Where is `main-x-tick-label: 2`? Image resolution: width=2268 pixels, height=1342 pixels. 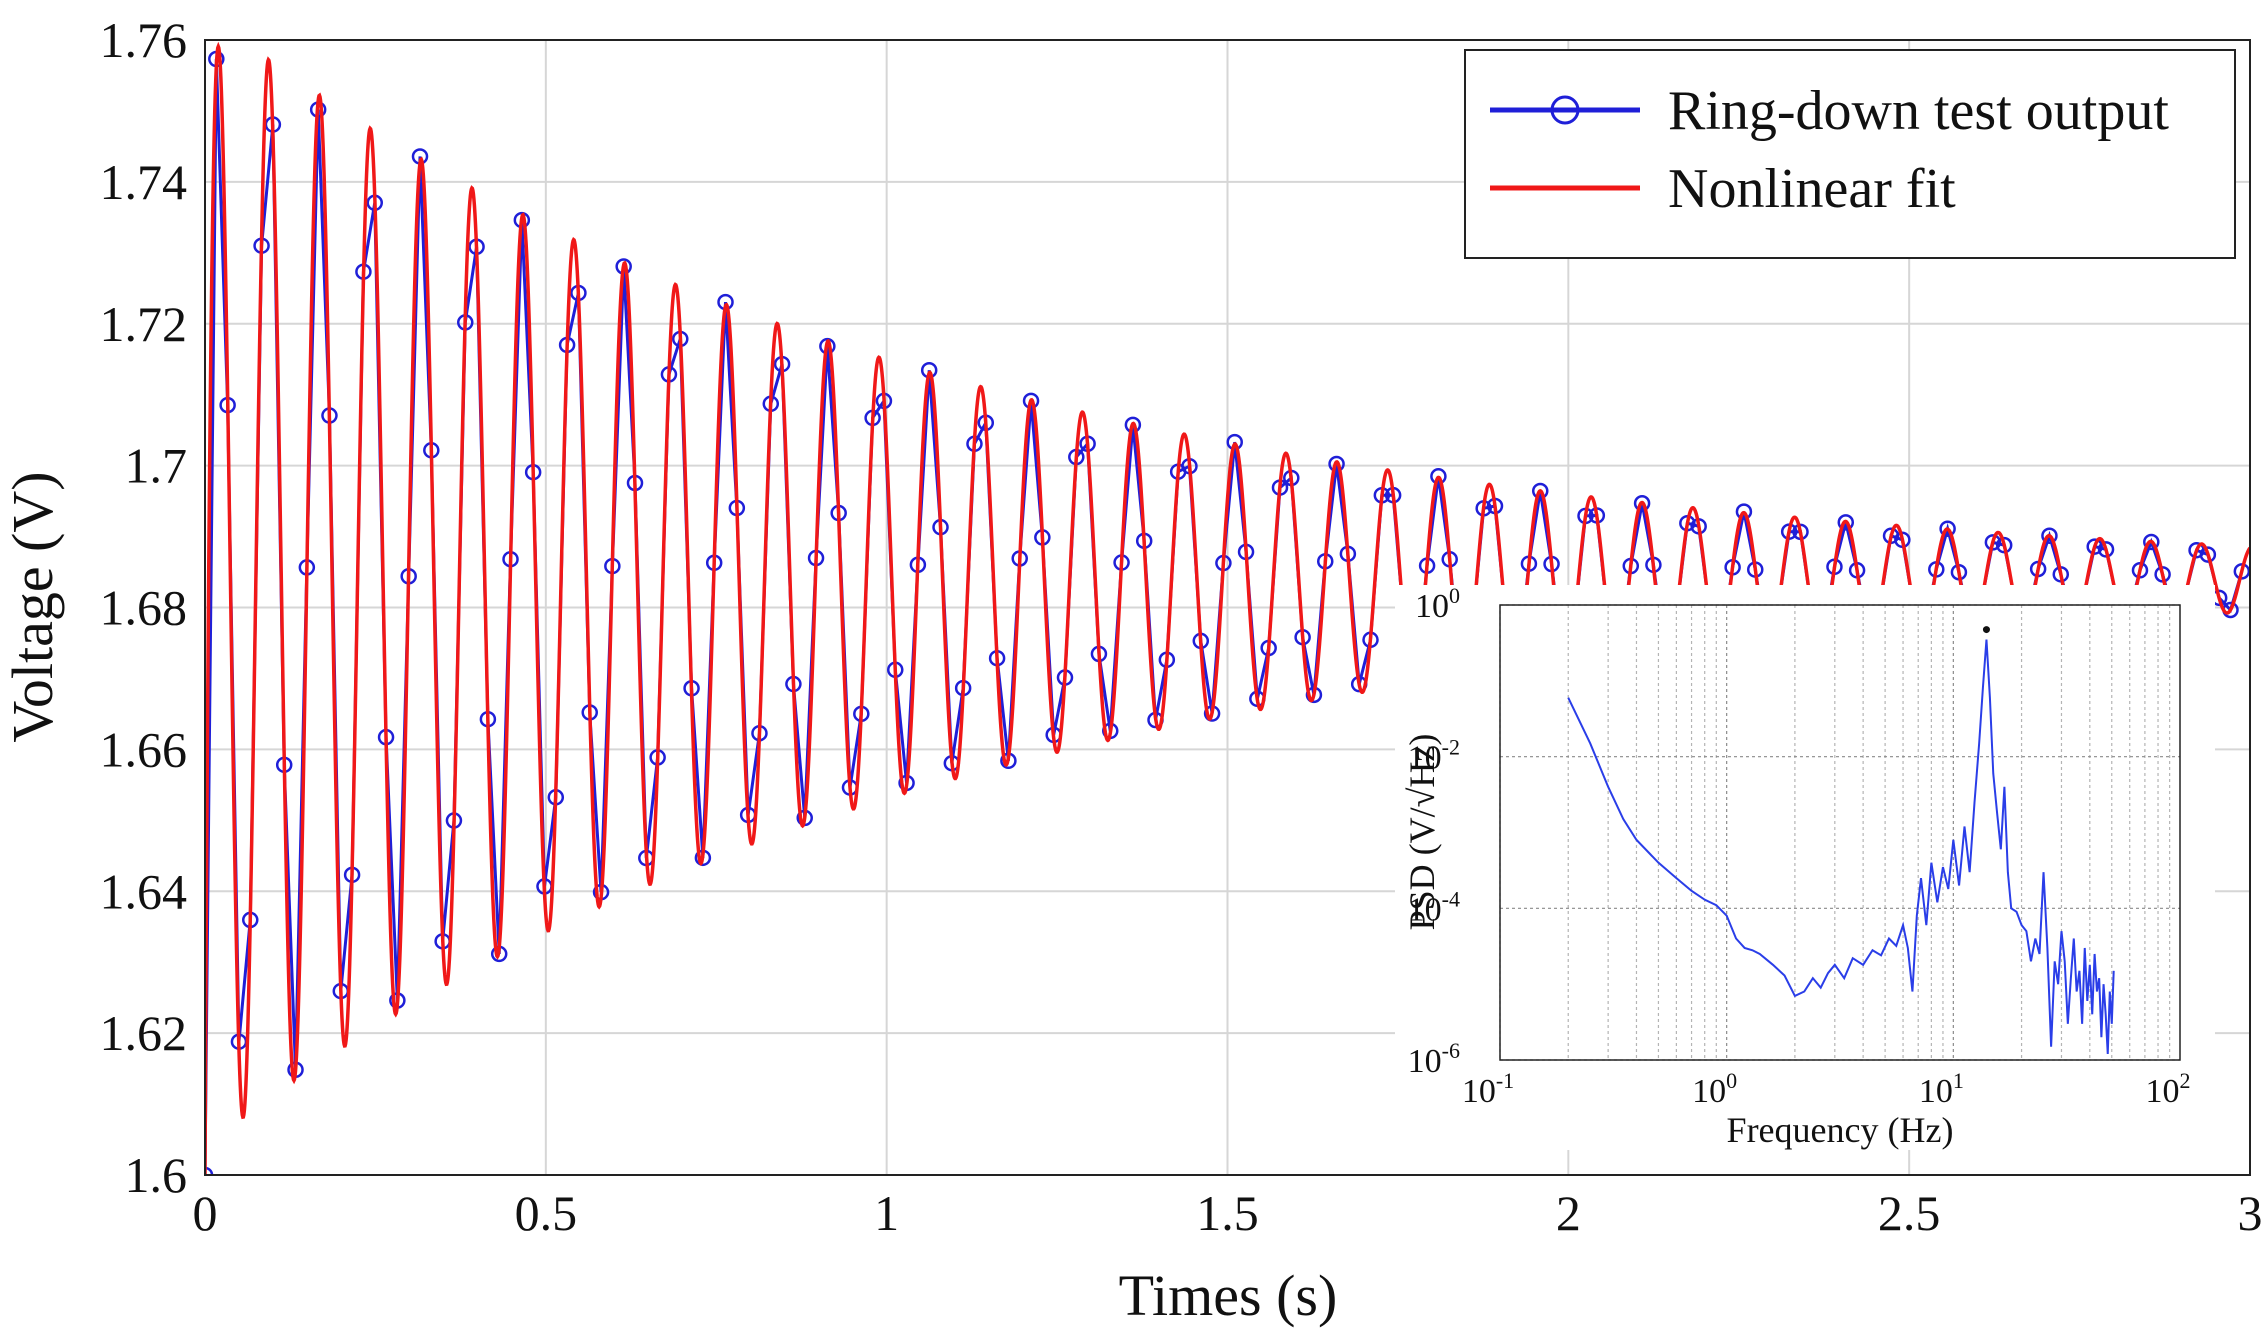 main-x-tick-label: 2 is located at coordinates (1568, 1213).